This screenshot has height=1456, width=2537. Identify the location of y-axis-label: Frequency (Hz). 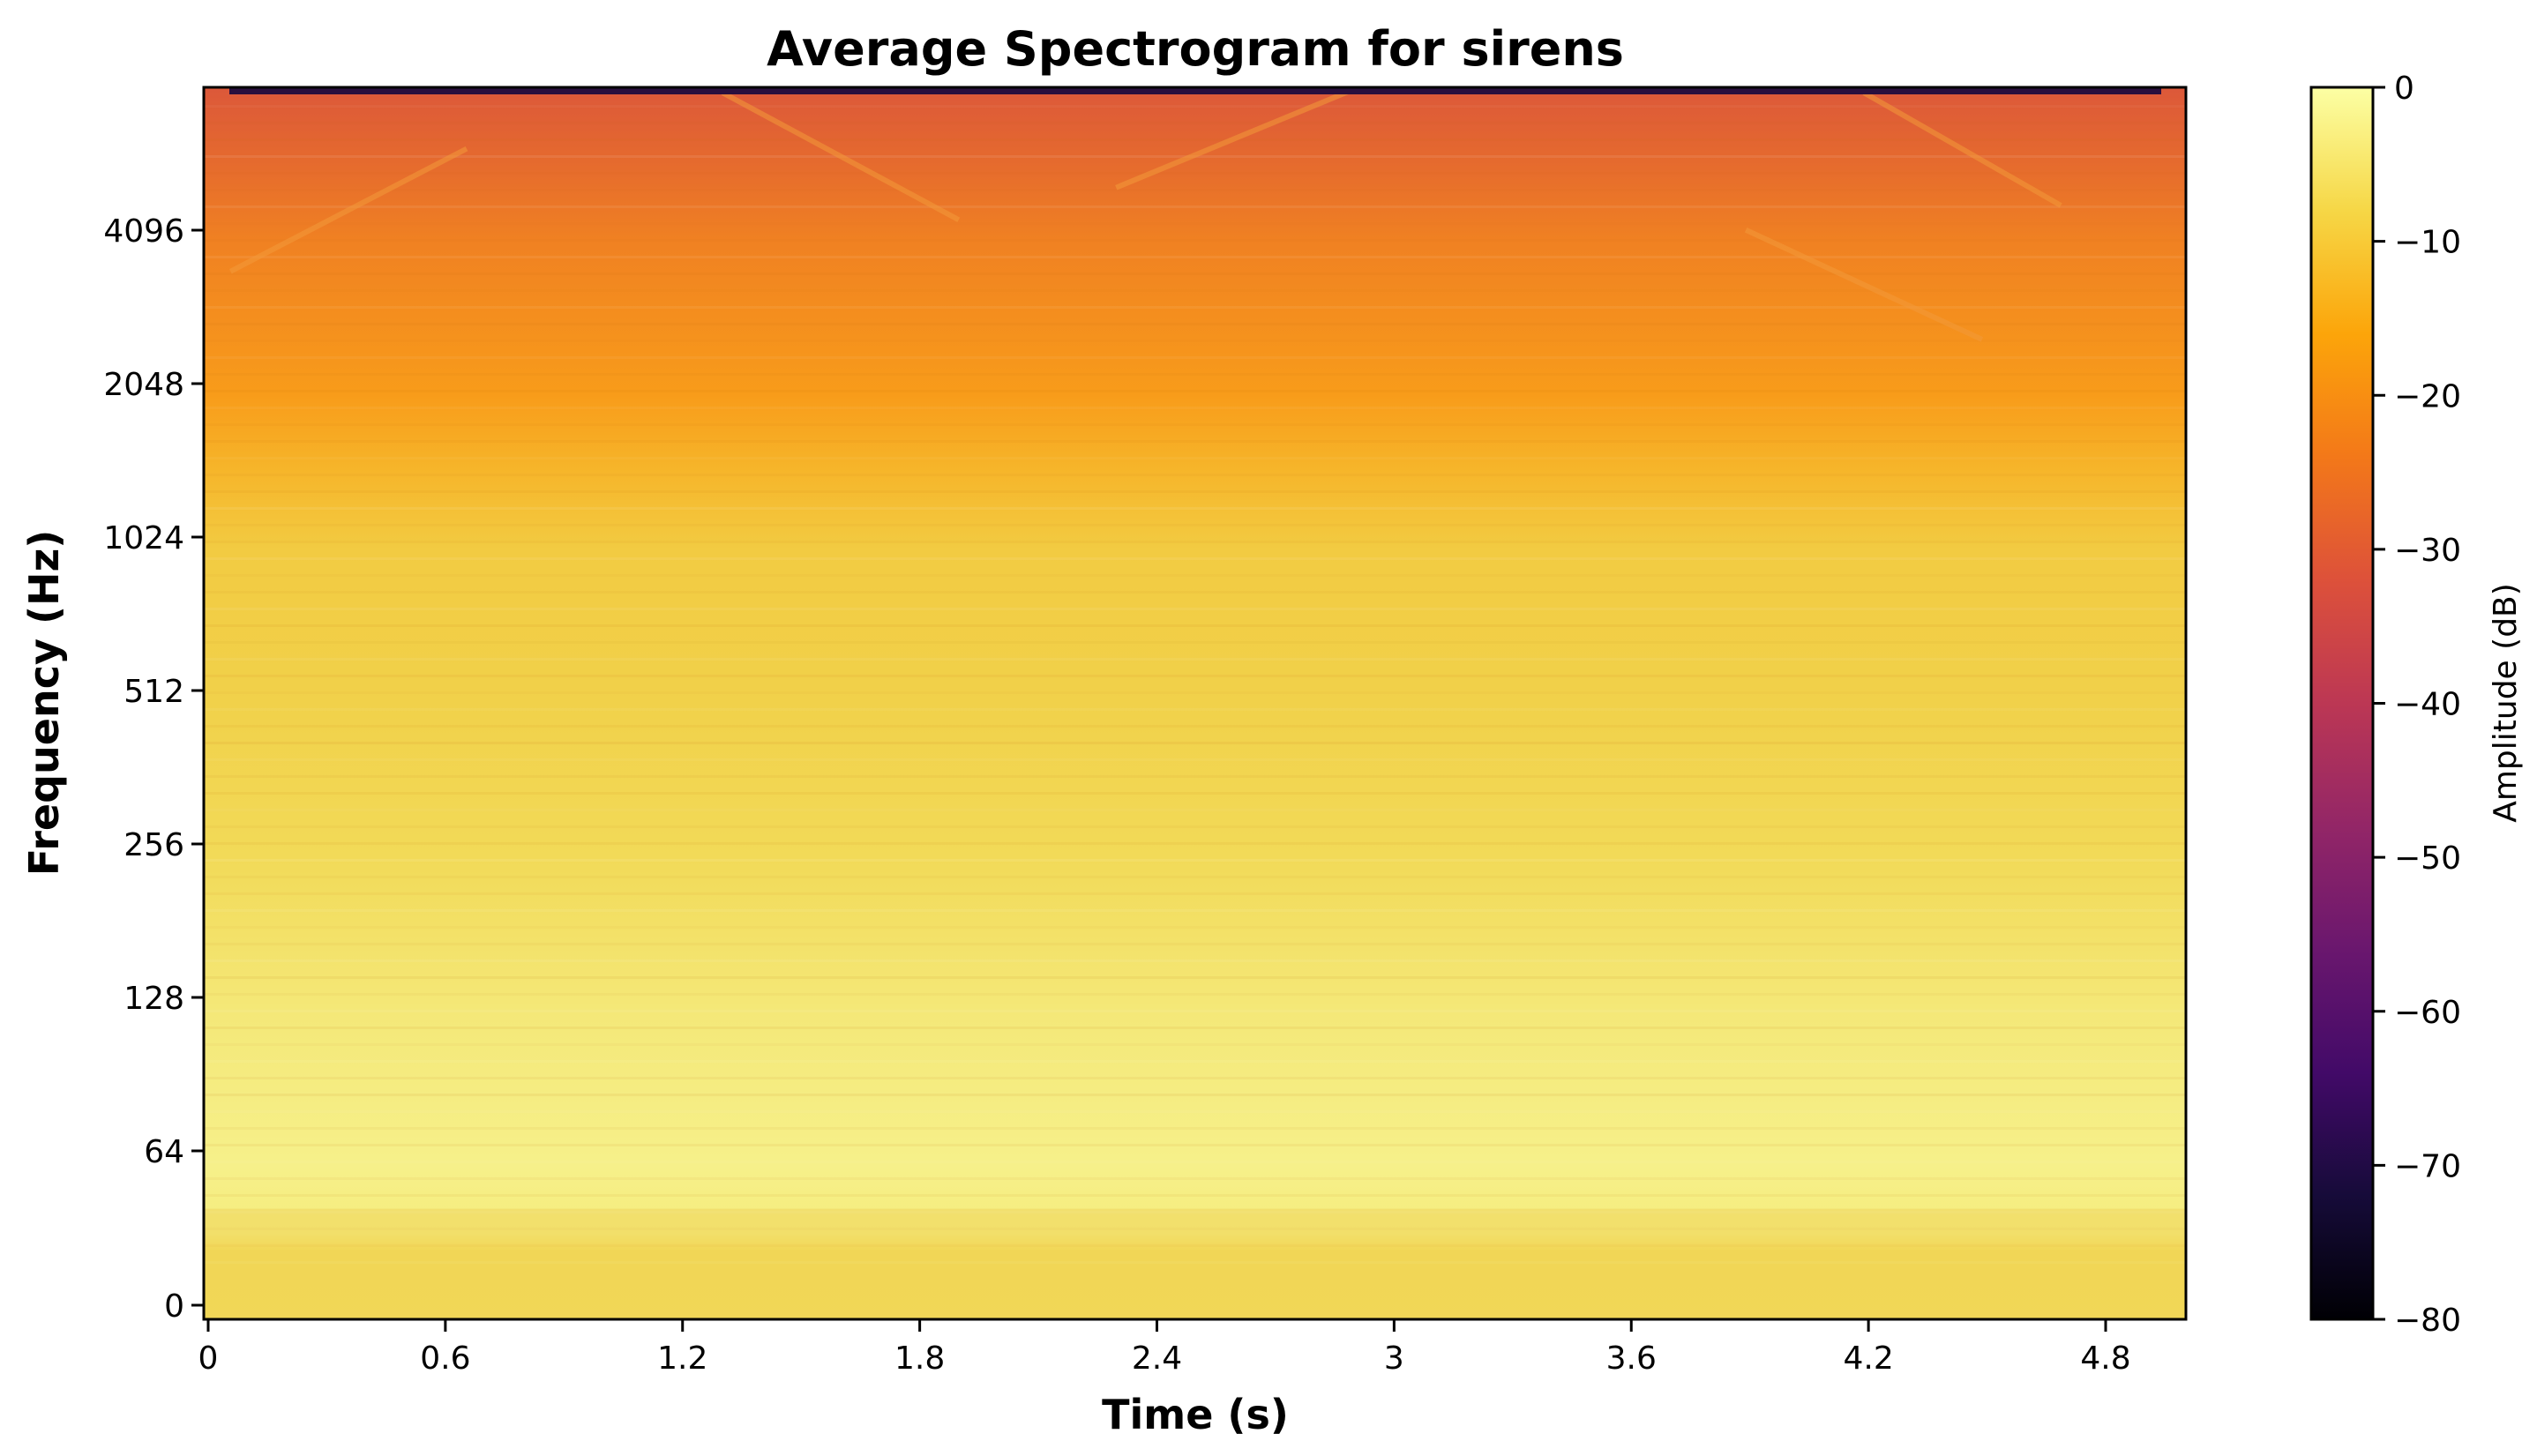
(44, 703).